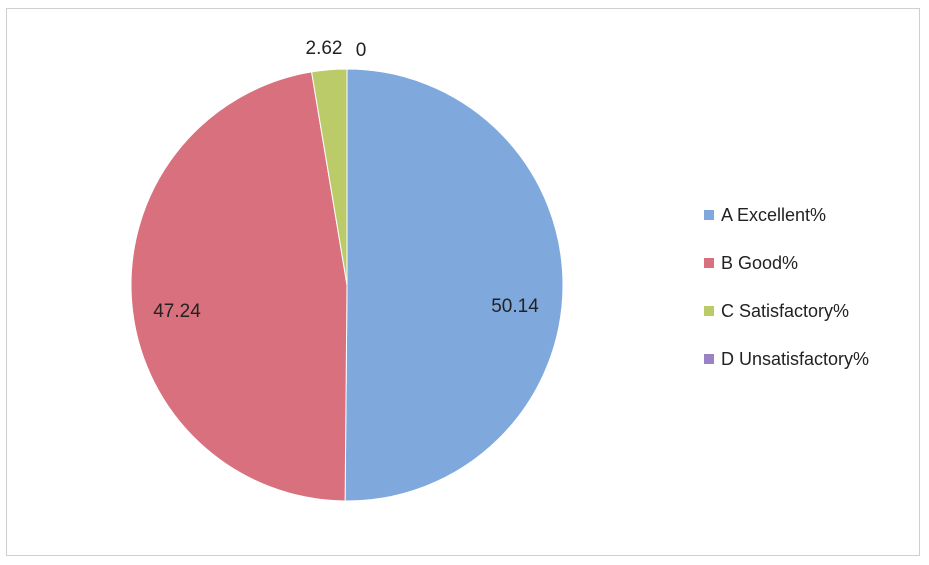 This screenshot has height=565, width=929. I want to click on data-label-a-excellent: 50.14, so click(515, 306).